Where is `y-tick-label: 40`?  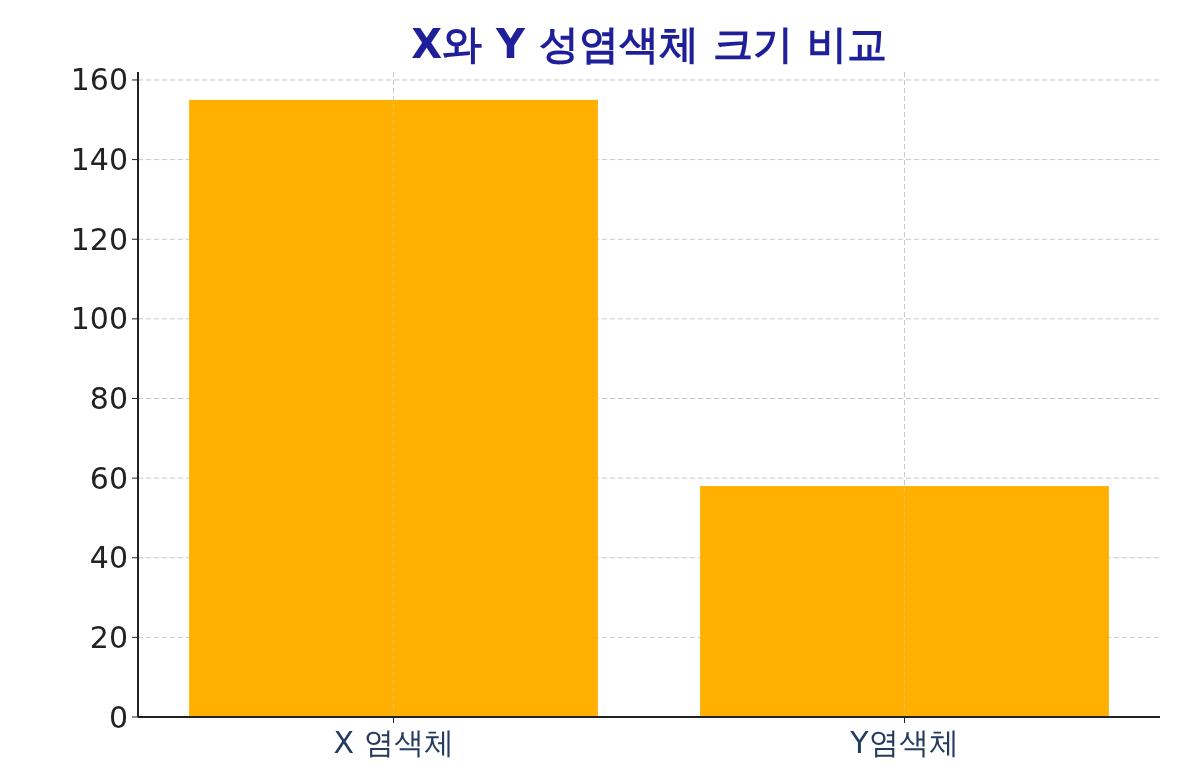
y-tick-label: 40 is located at coordinates (108, 558).